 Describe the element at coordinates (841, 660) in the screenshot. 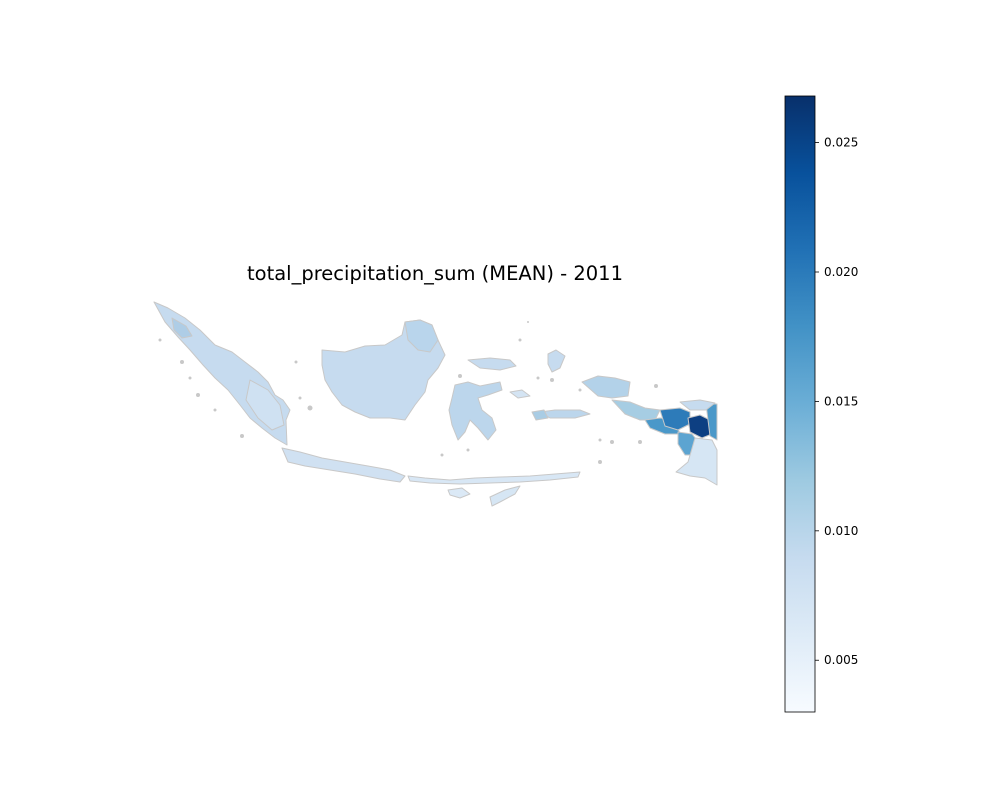

I see `colorbar-tick-label: 0.005` at that location.